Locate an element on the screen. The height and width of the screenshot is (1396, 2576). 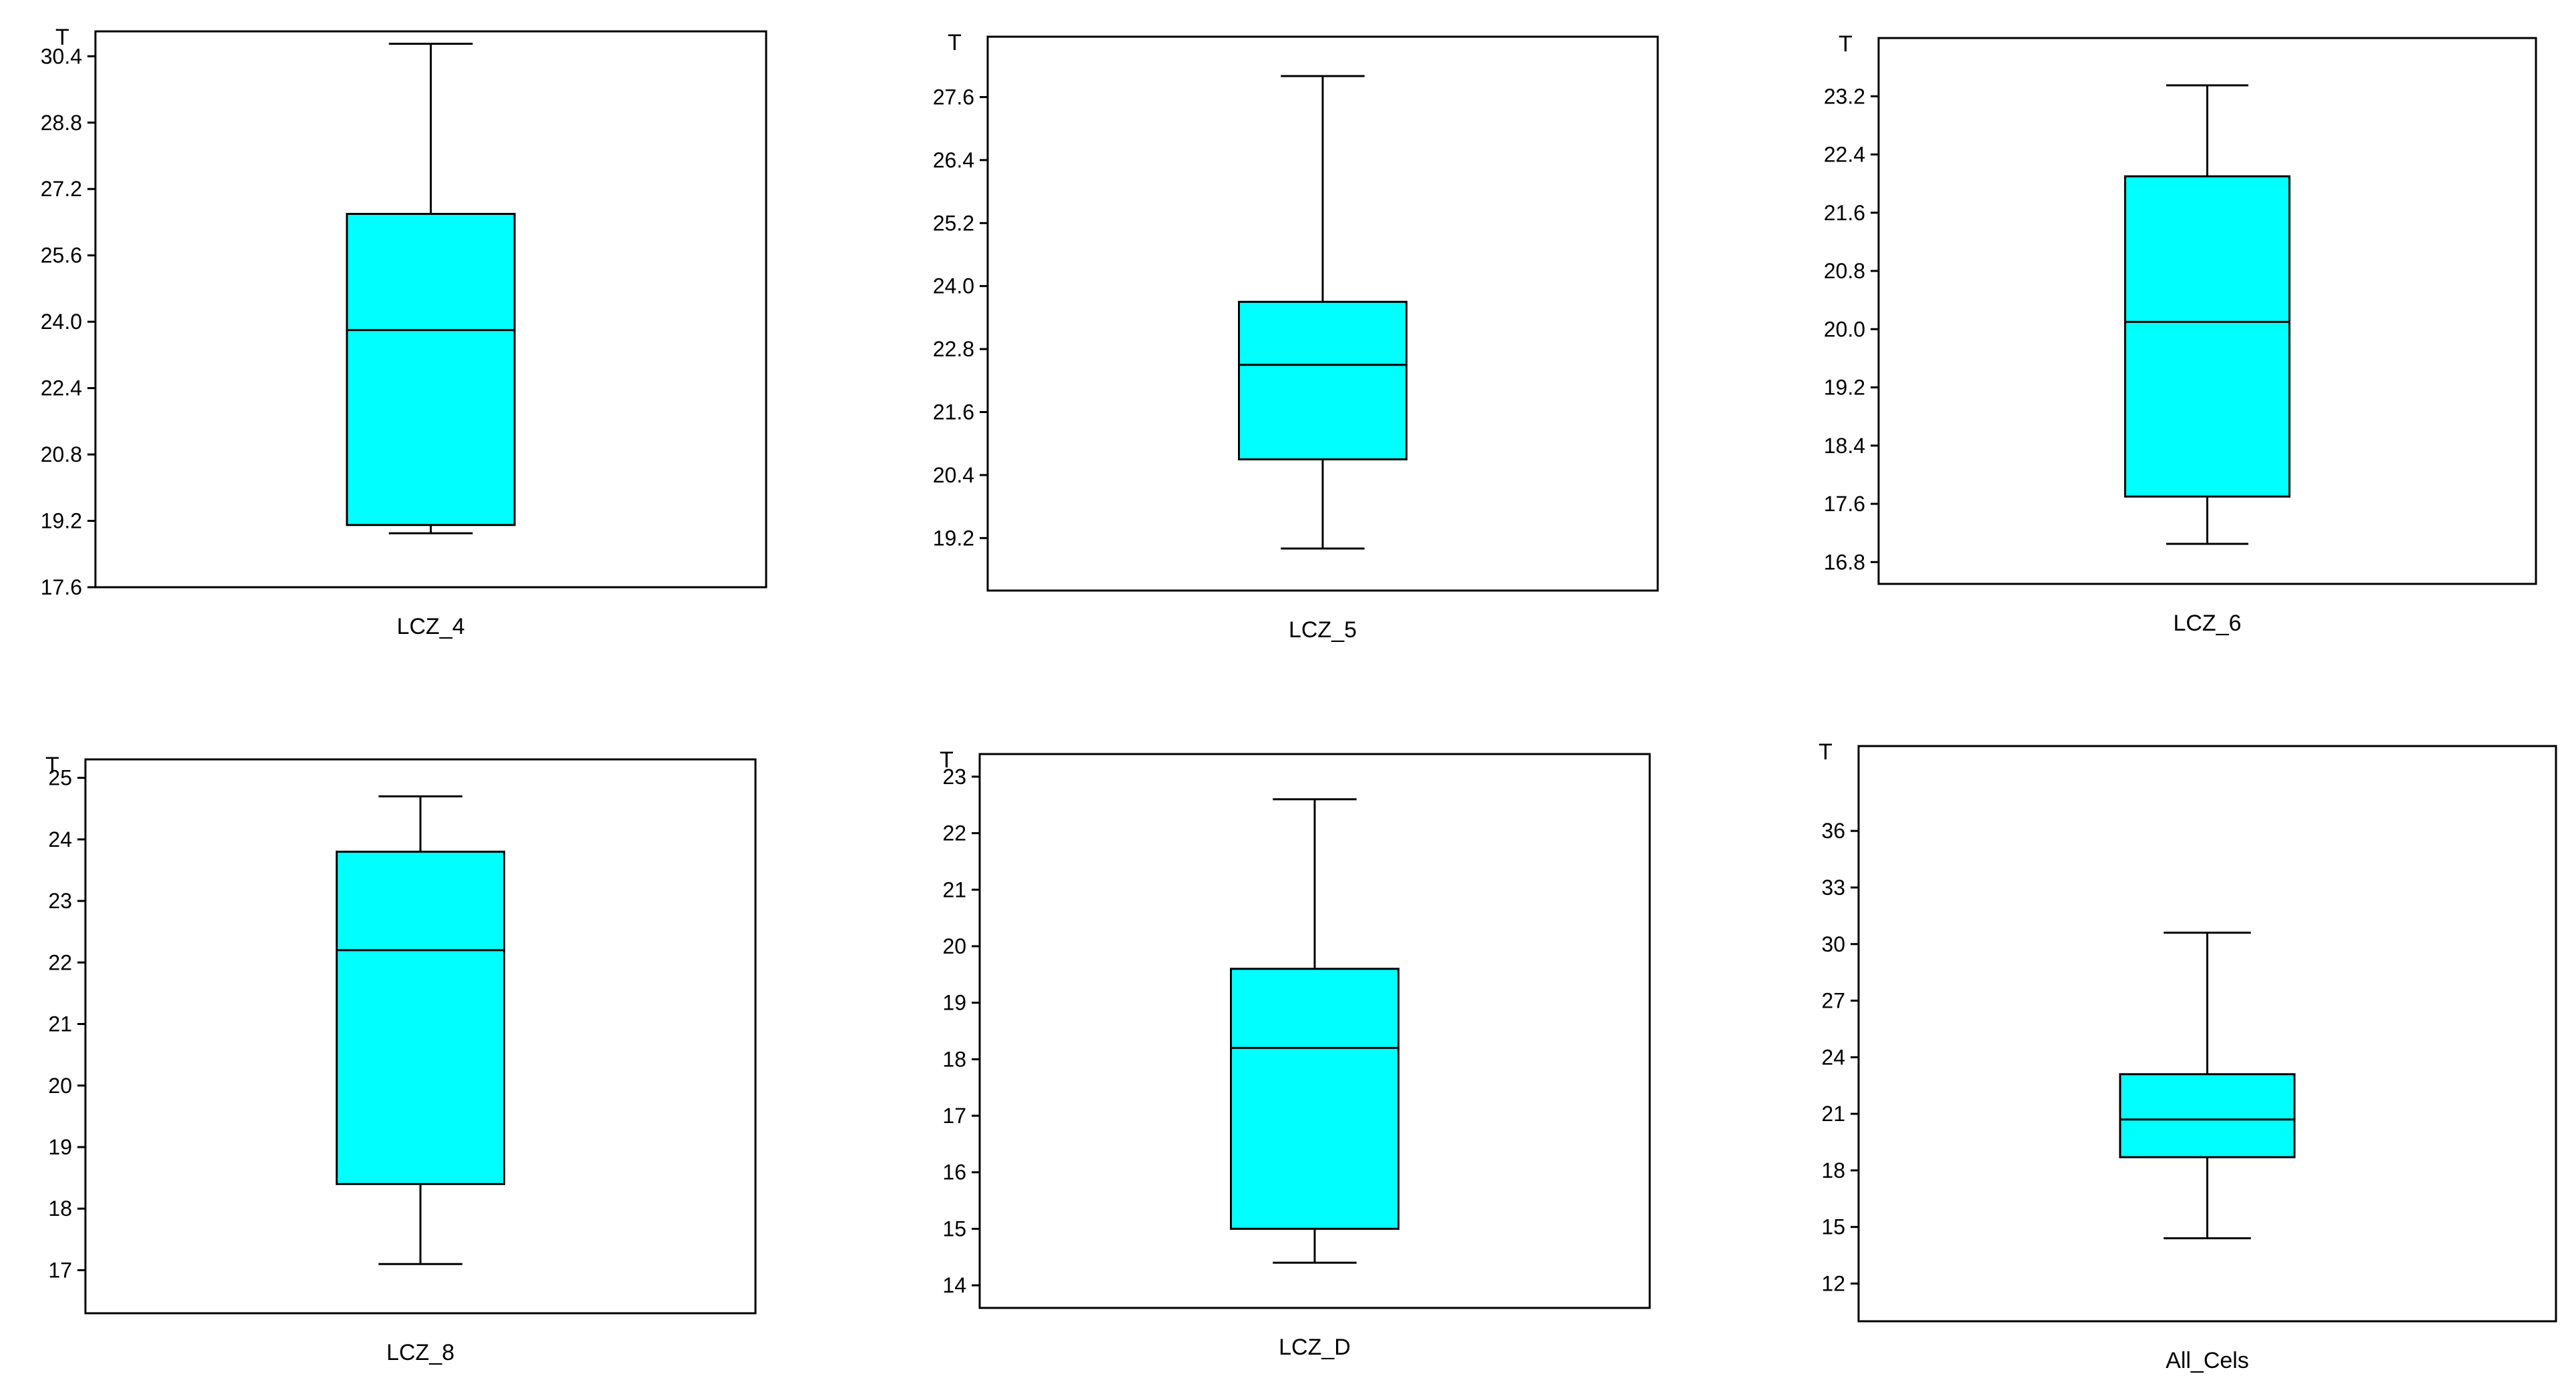
y-tick-label: 30.4 is located at coordinates (61, 56).